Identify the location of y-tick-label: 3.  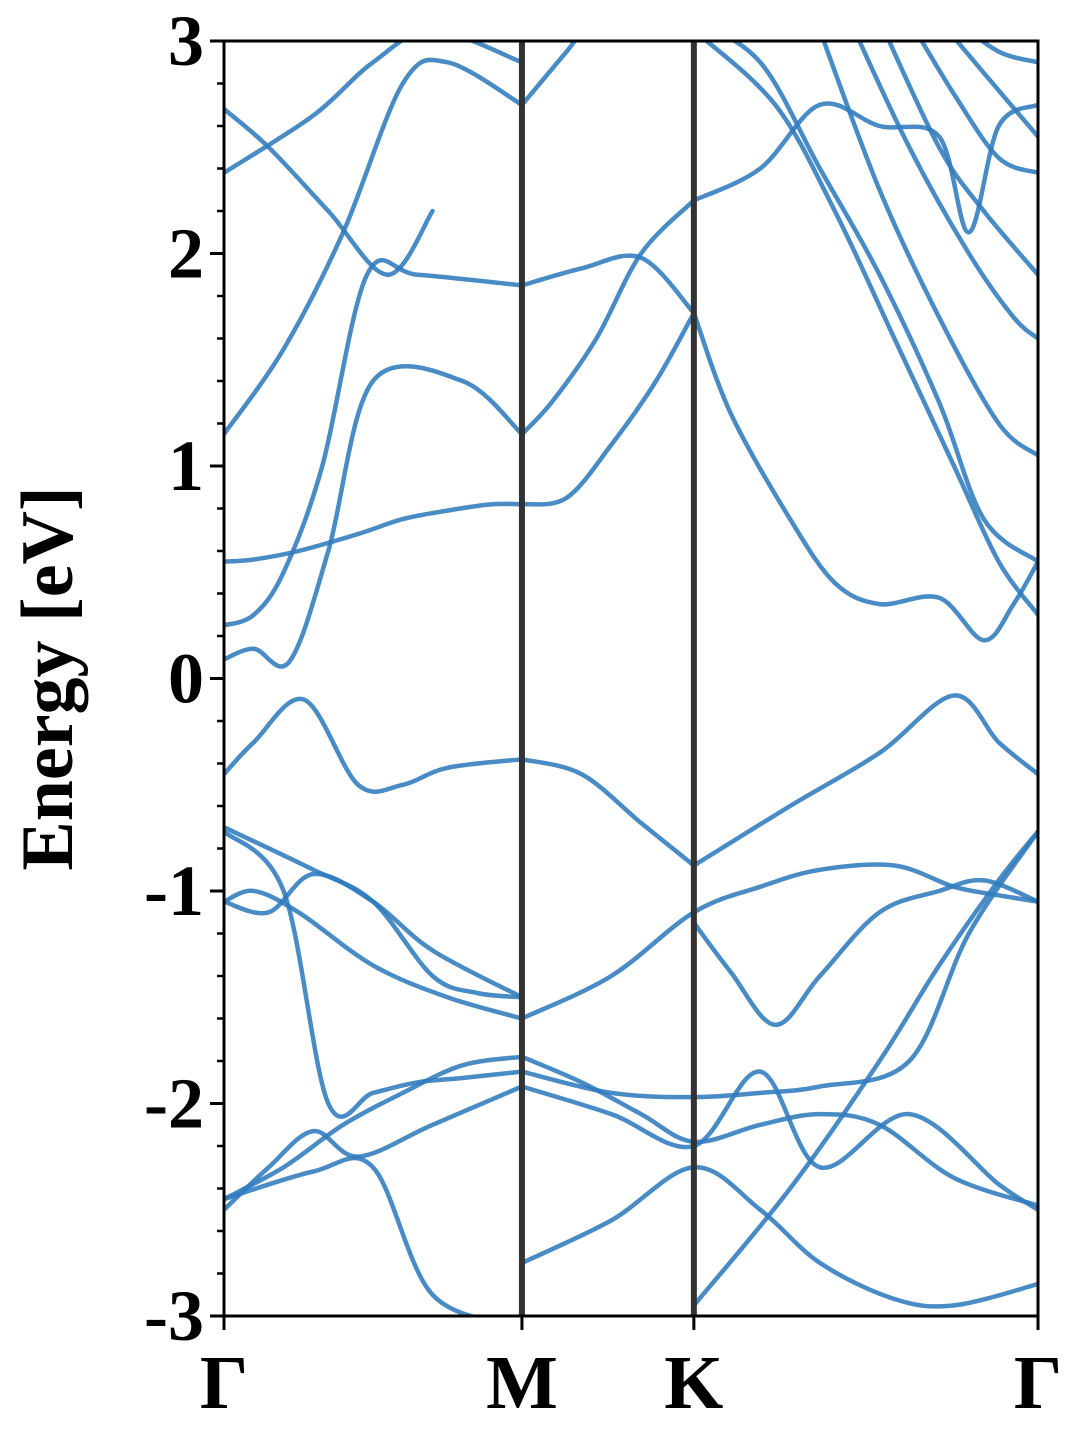
(186, 41).